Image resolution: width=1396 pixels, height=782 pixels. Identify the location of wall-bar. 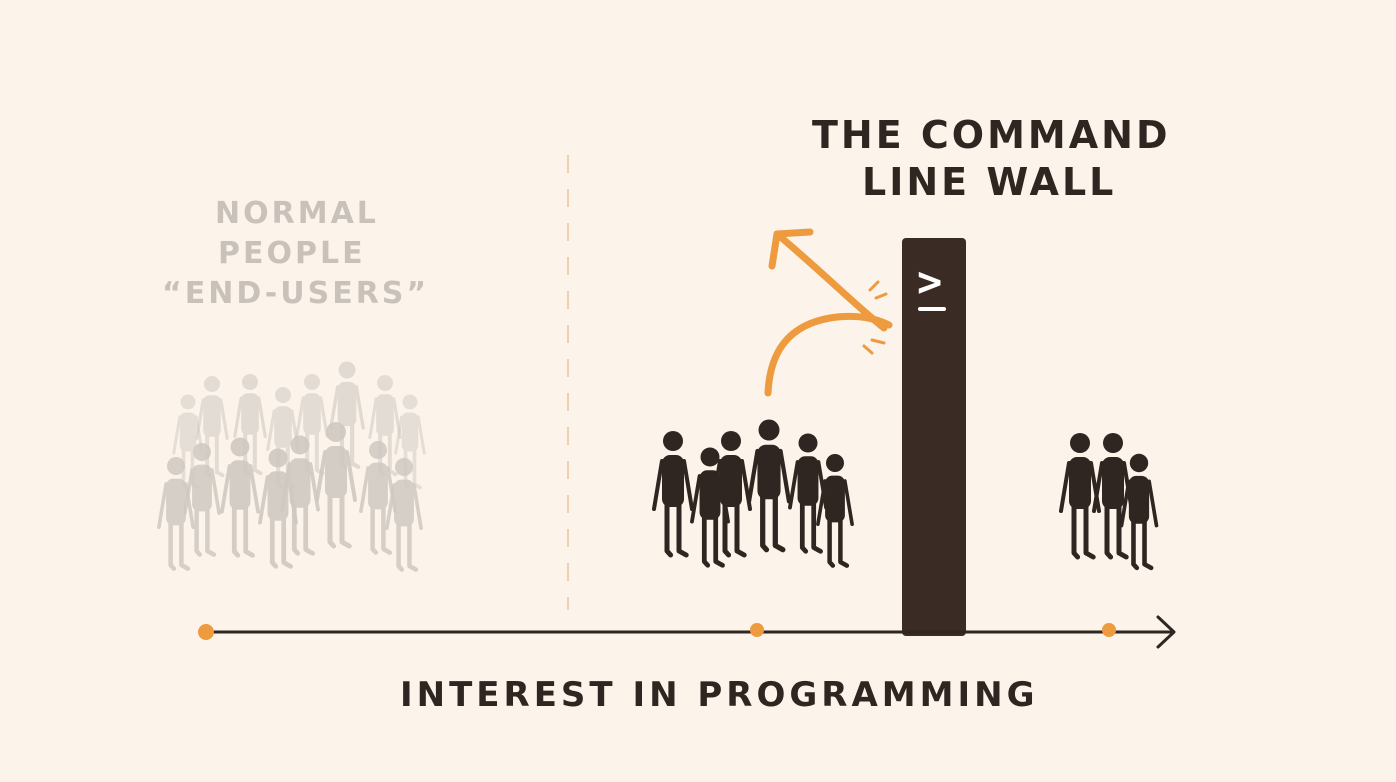
(934, 437).